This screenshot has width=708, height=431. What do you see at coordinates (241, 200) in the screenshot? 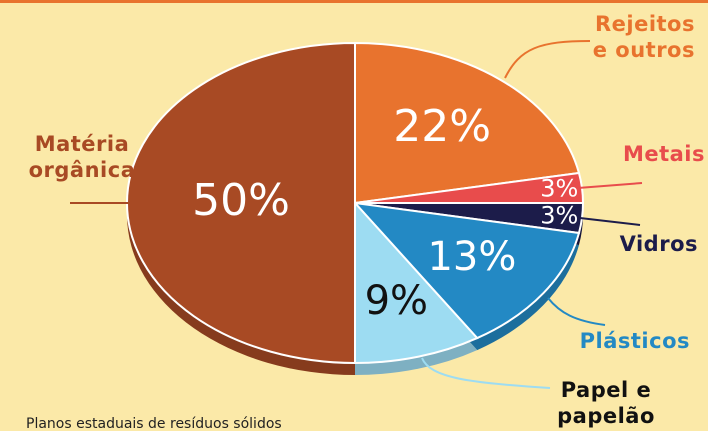
I see `value-label: 50%` at bounding box center [241, 200].